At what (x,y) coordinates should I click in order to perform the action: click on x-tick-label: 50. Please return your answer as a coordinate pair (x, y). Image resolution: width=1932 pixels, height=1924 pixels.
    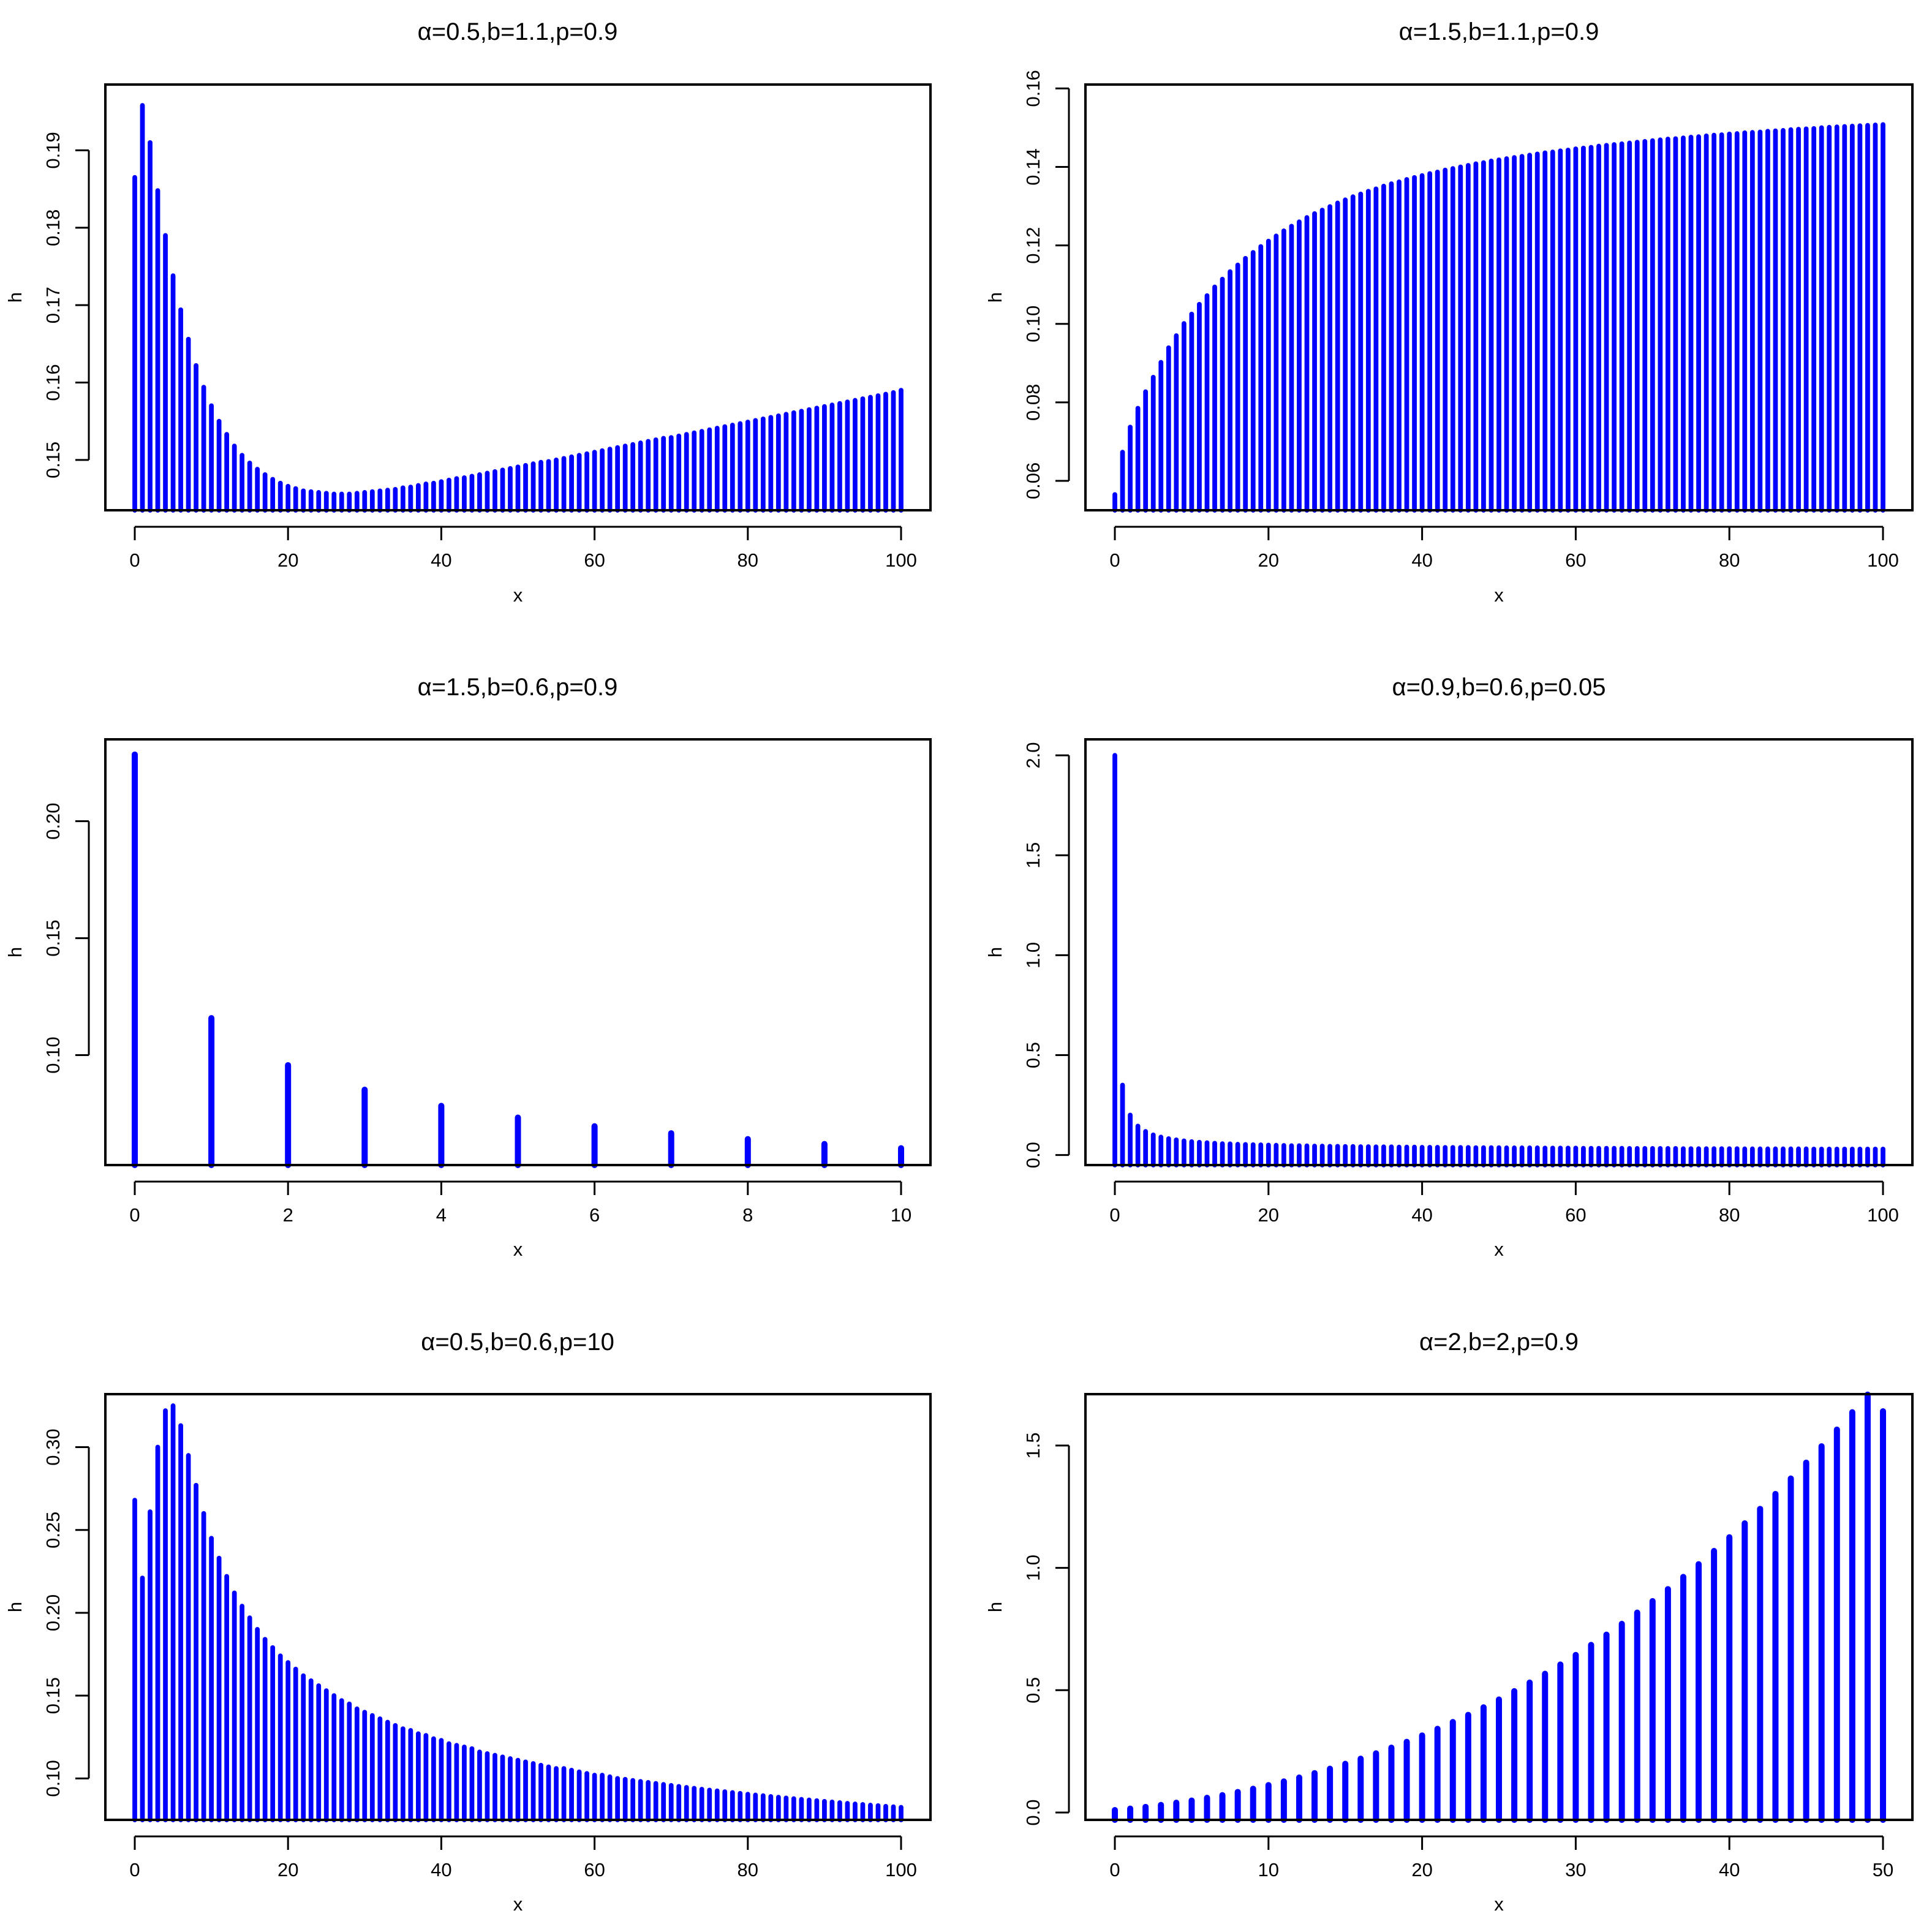
    Looking at the image, I should click on (1883, 1870).